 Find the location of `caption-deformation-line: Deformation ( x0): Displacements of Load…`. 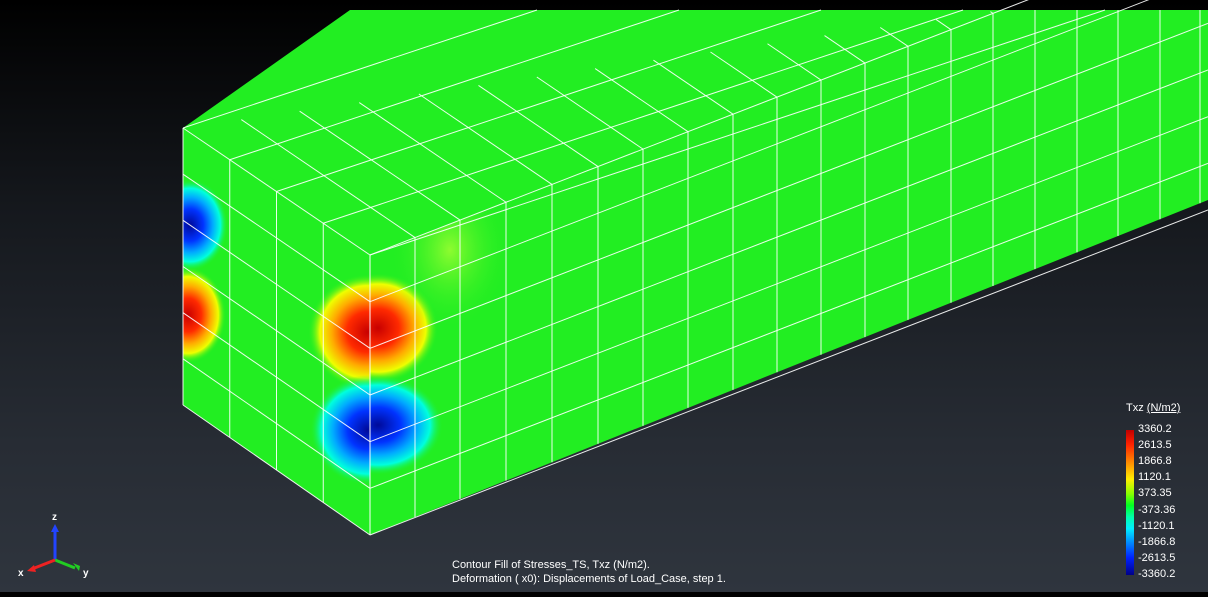

caption-deformation-line: Deformation ( x0): Displacements of Load… is located at coordinates (589, 579).